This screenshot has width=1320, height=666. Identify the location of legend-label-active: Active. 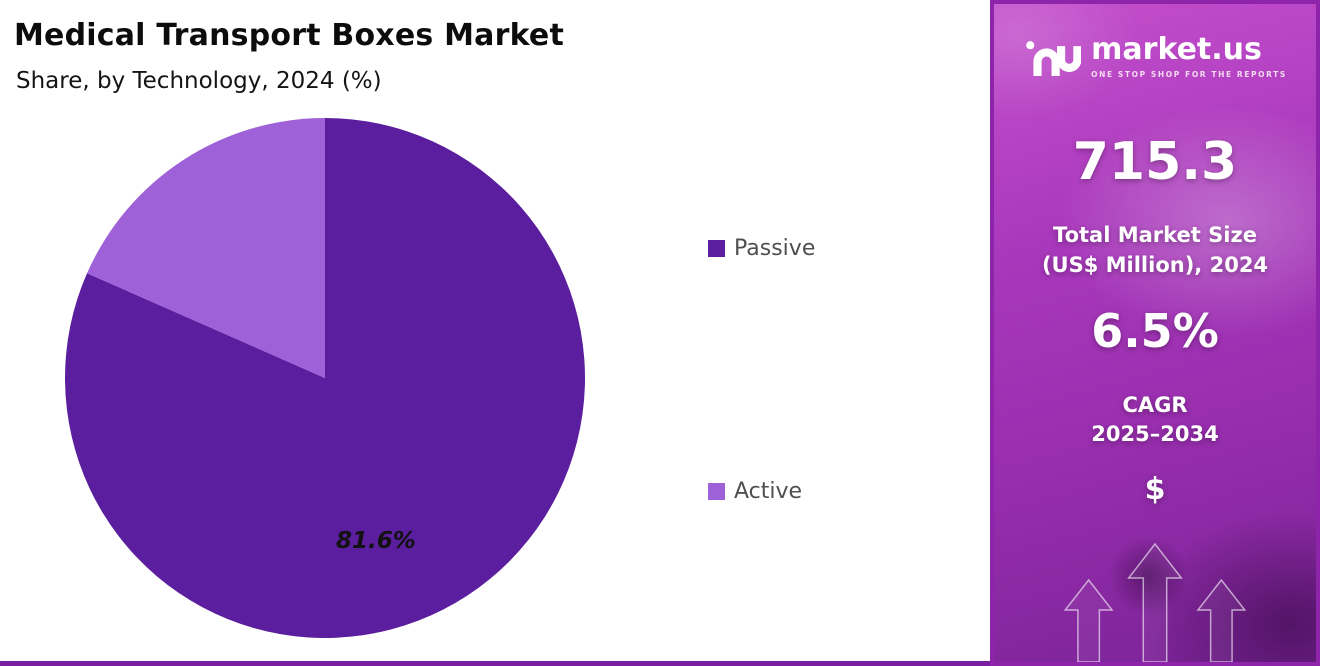
(768, 491).